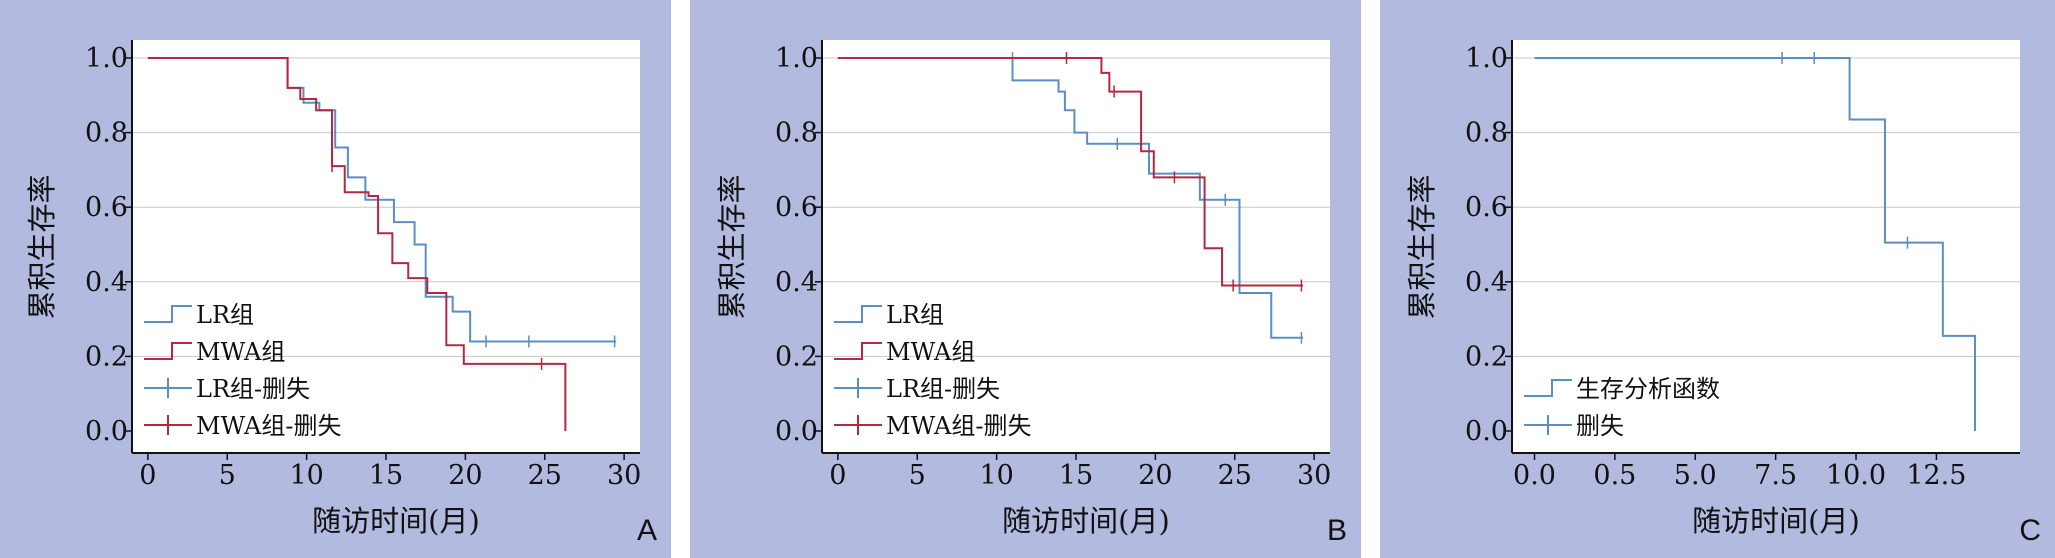 Image resolution: width=2055 pixels, height=558 pixels. Describe the element at coordinates (1614, 475) in the screenshot. I see `x-tick-label: 0.5` at that location.